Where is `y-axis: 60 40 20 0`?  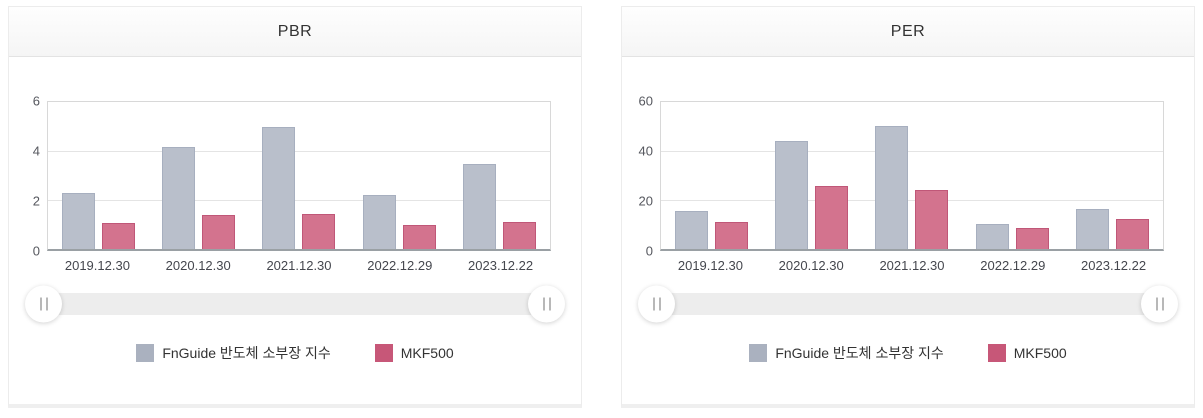 y-axis: 60 40 20 0 is located at coordinates (645, 176).